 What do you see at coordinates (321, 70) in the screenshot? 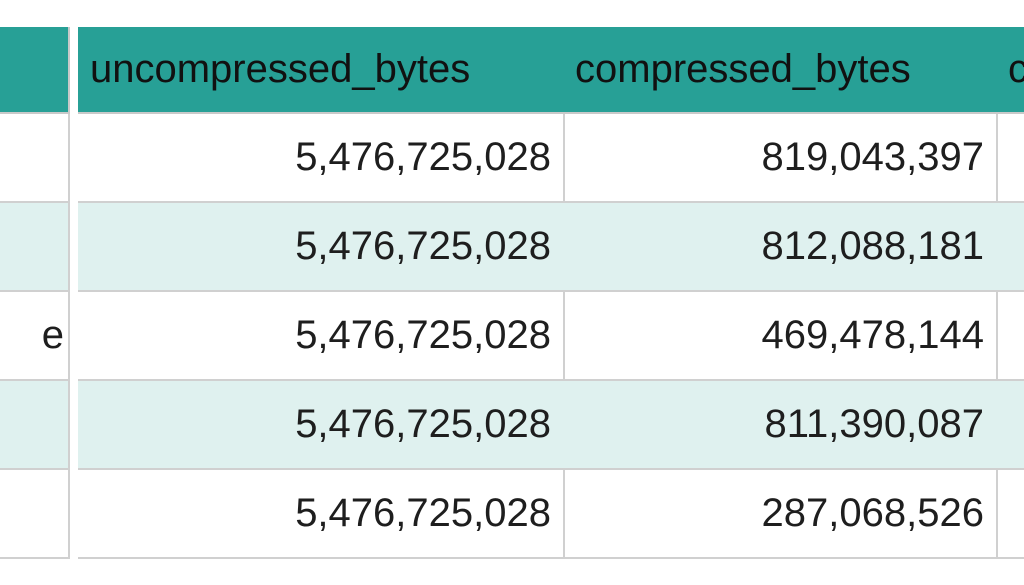
I see `header-cell: uncompressed_bytes` at bounding box center [321, 70].